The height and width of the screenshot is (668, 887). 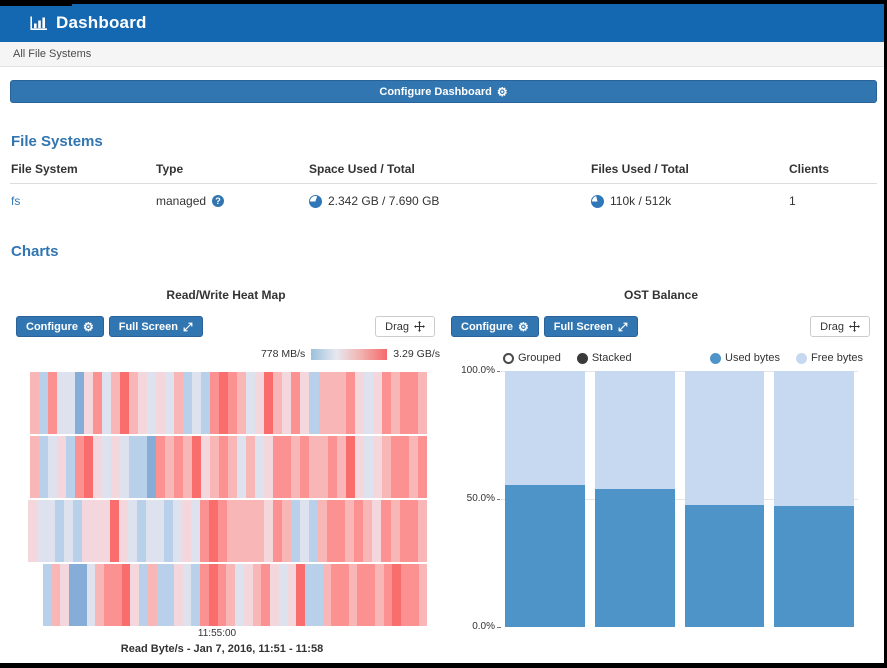 I want to click on file-system-link: fs, so click(x=16, y=201).